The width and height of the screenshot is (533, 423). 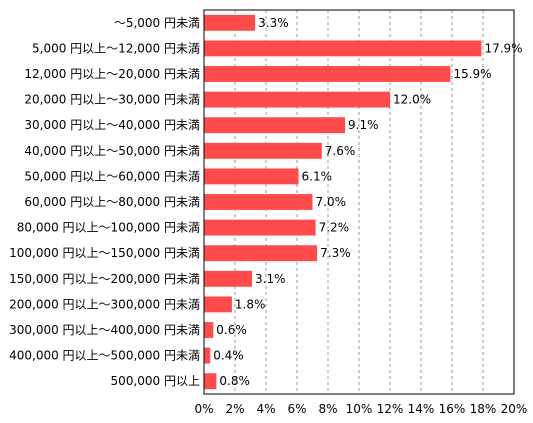 I want to click on data-label: 7.6%, so click(x=340, y=151).